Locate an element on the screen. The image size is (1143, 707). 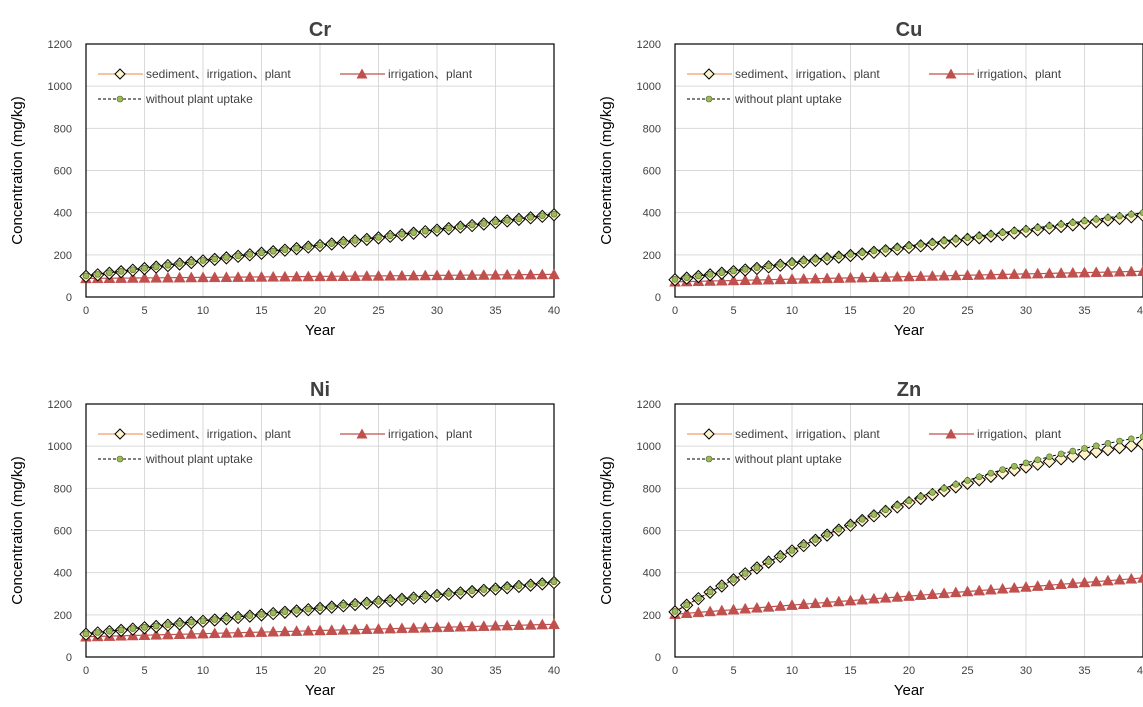
y-tick-label: 600 is located at coordinates (652, 172).